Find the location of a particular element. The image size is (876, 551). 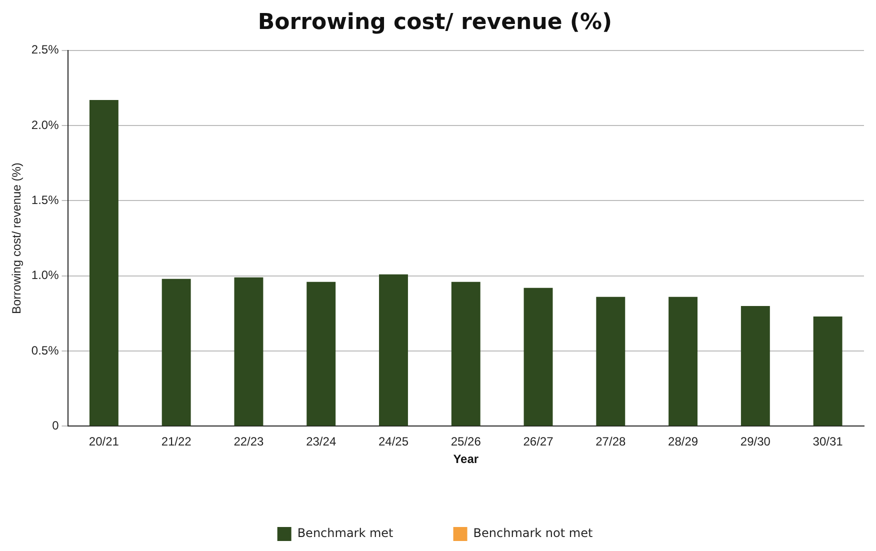

x-tick-label: 24/25 is located at coordinates (393, 441).